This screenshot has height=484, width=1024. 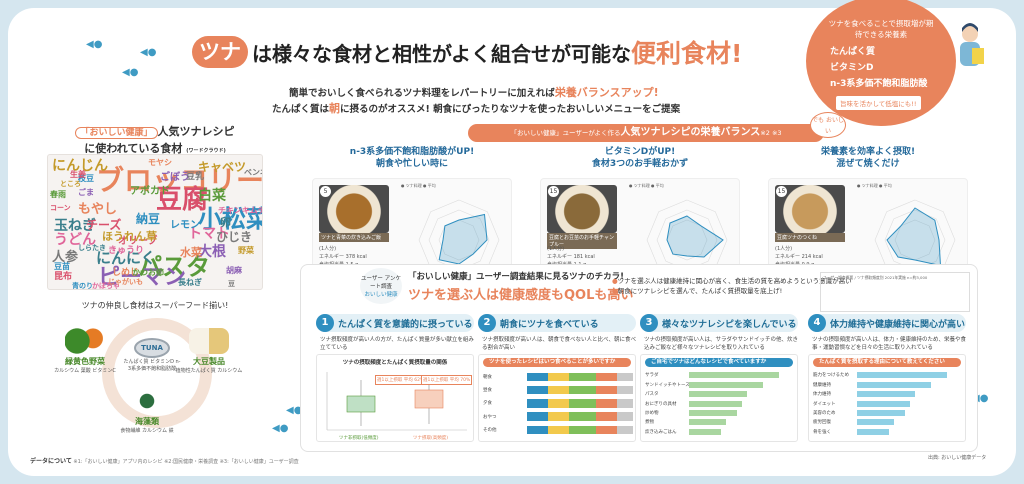 I want to click on row-label: 美容のため, so click(x=824, y=413).